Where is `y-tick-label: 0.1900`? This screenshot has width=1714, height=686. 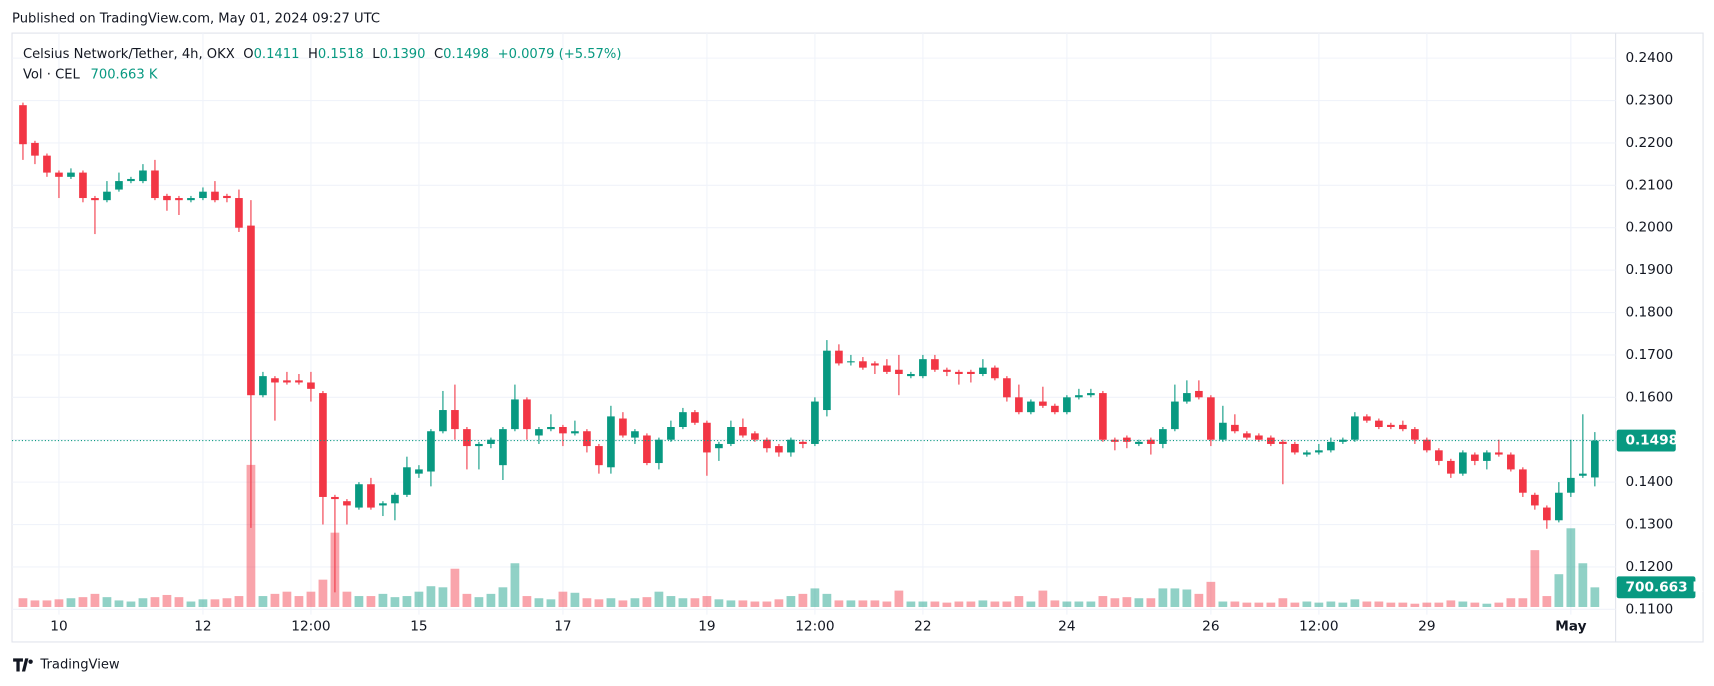 y-tick-label: 0.1900 is located at coordinates (1649, 270).